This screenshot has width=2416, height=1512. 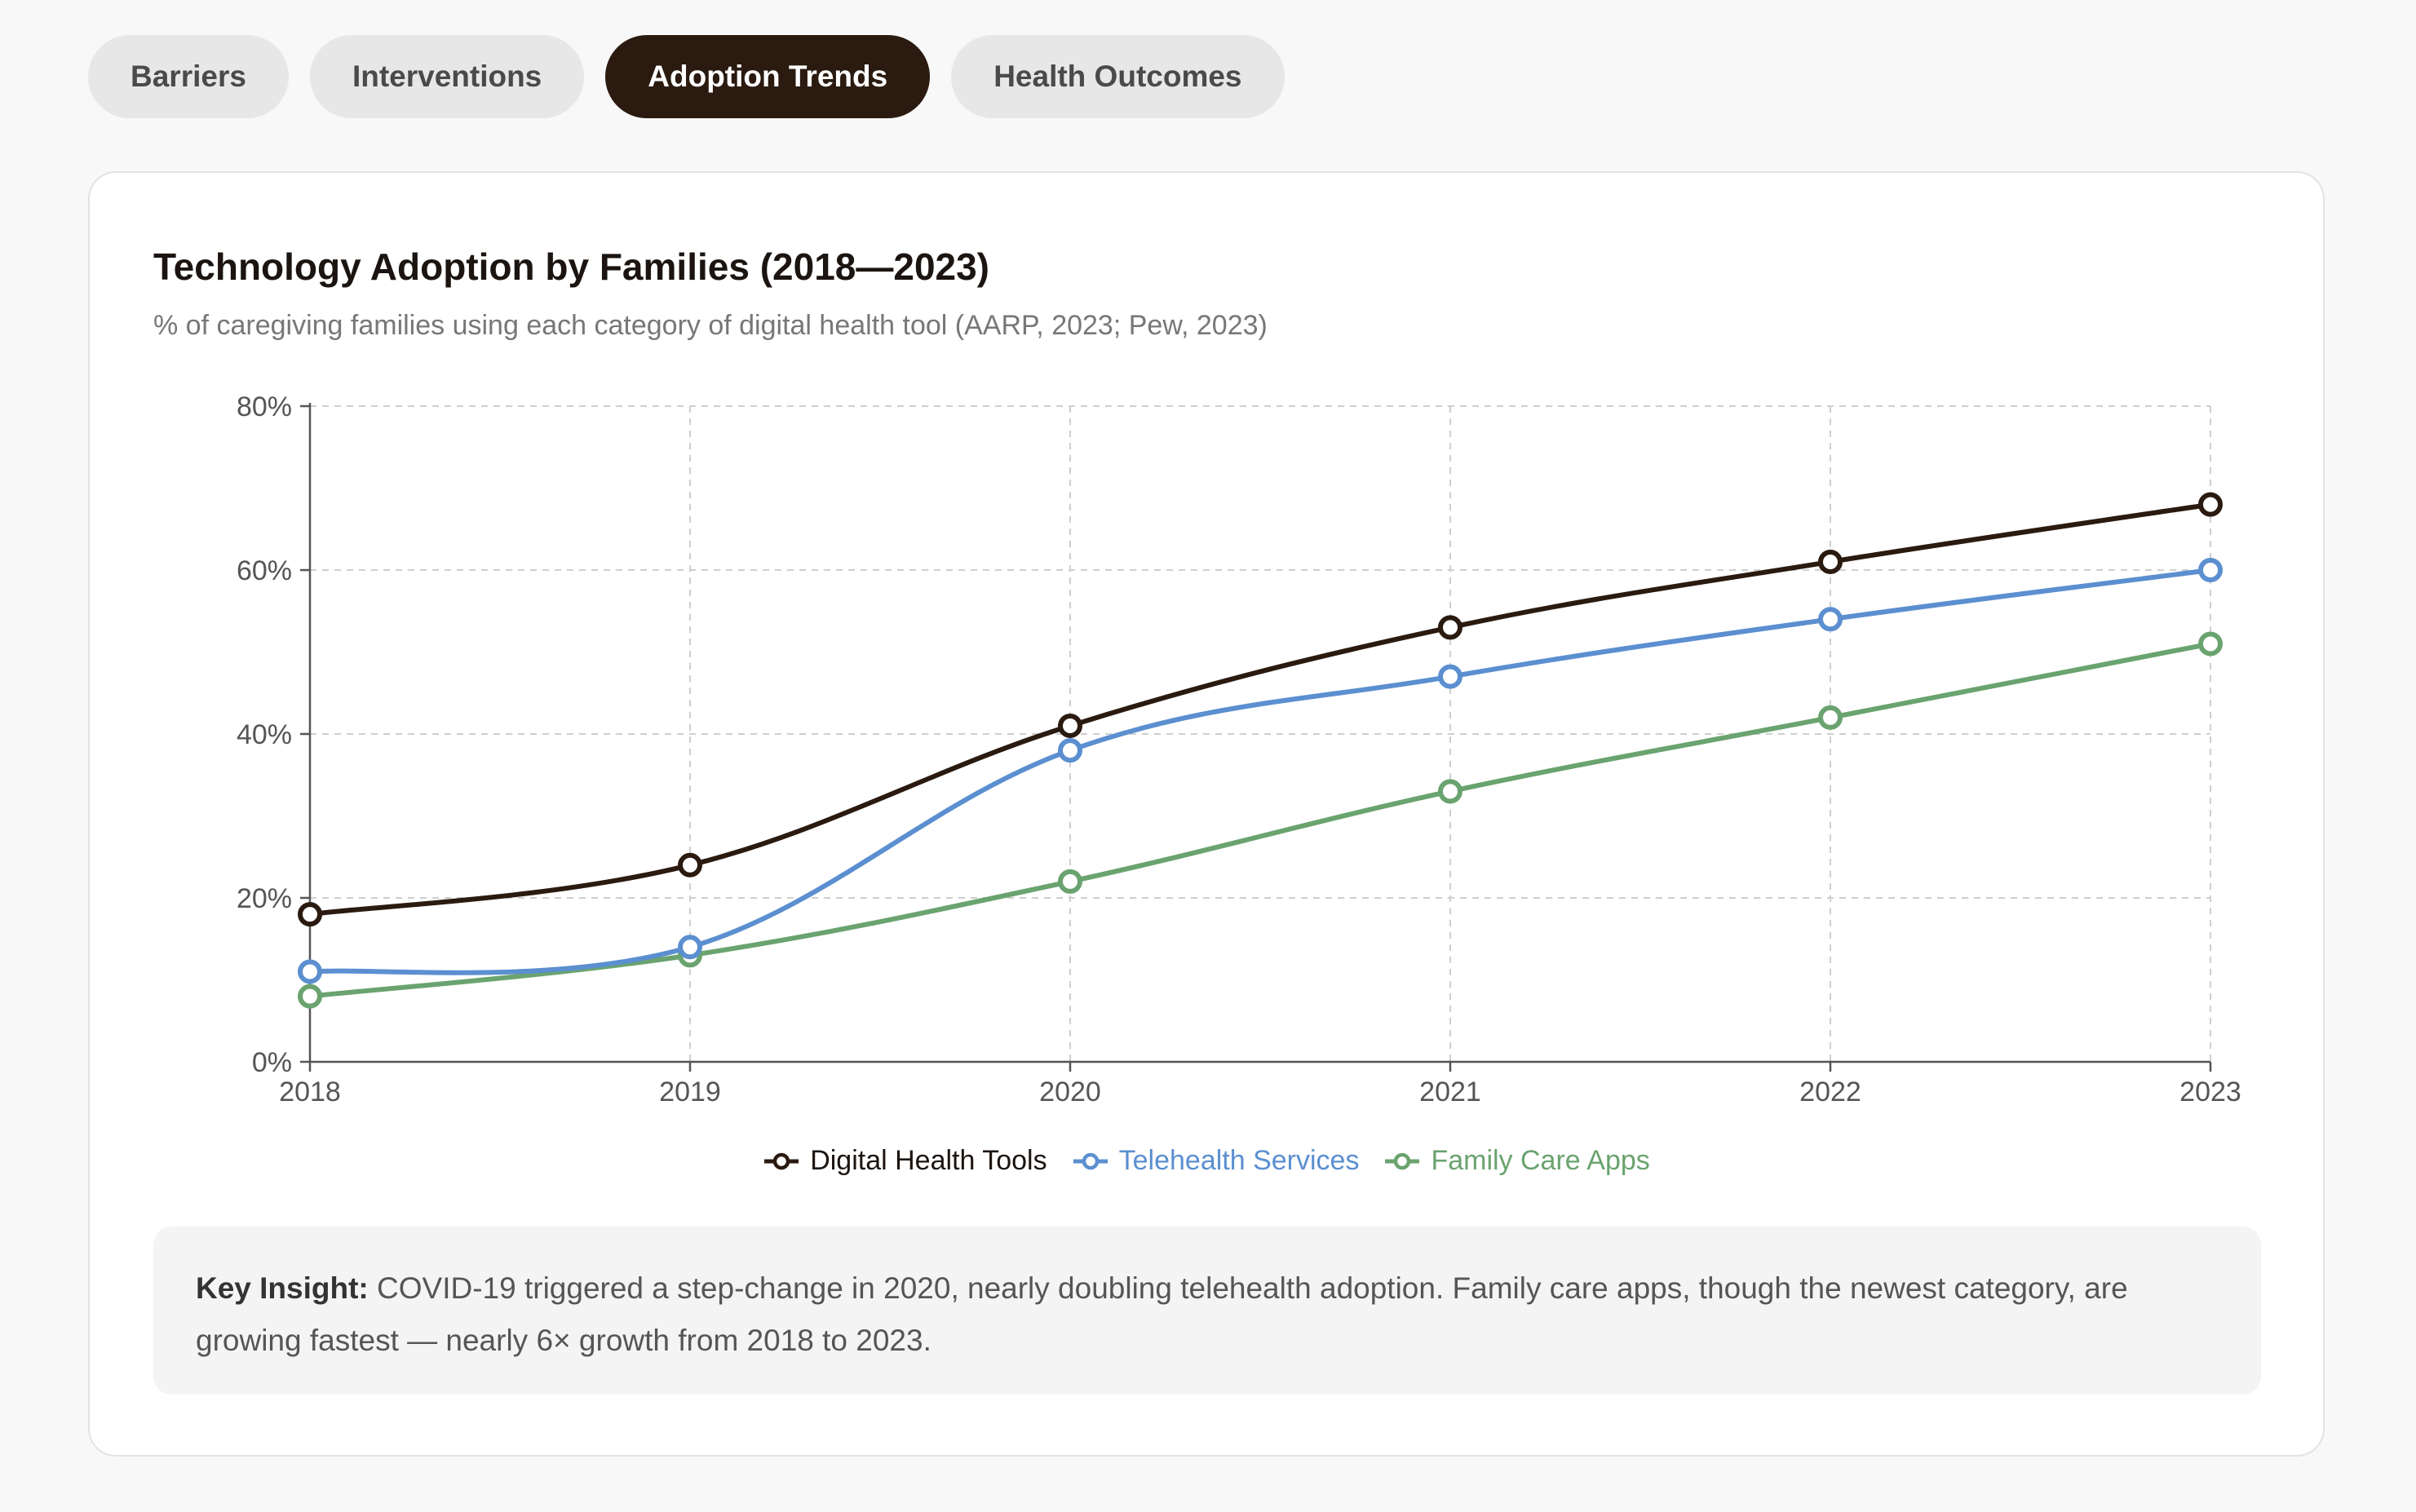 What do you see at coordinates (272, 1062) in the screenshot?
I see `y-tick-label: 0%` at bounding box center [272, 1062].